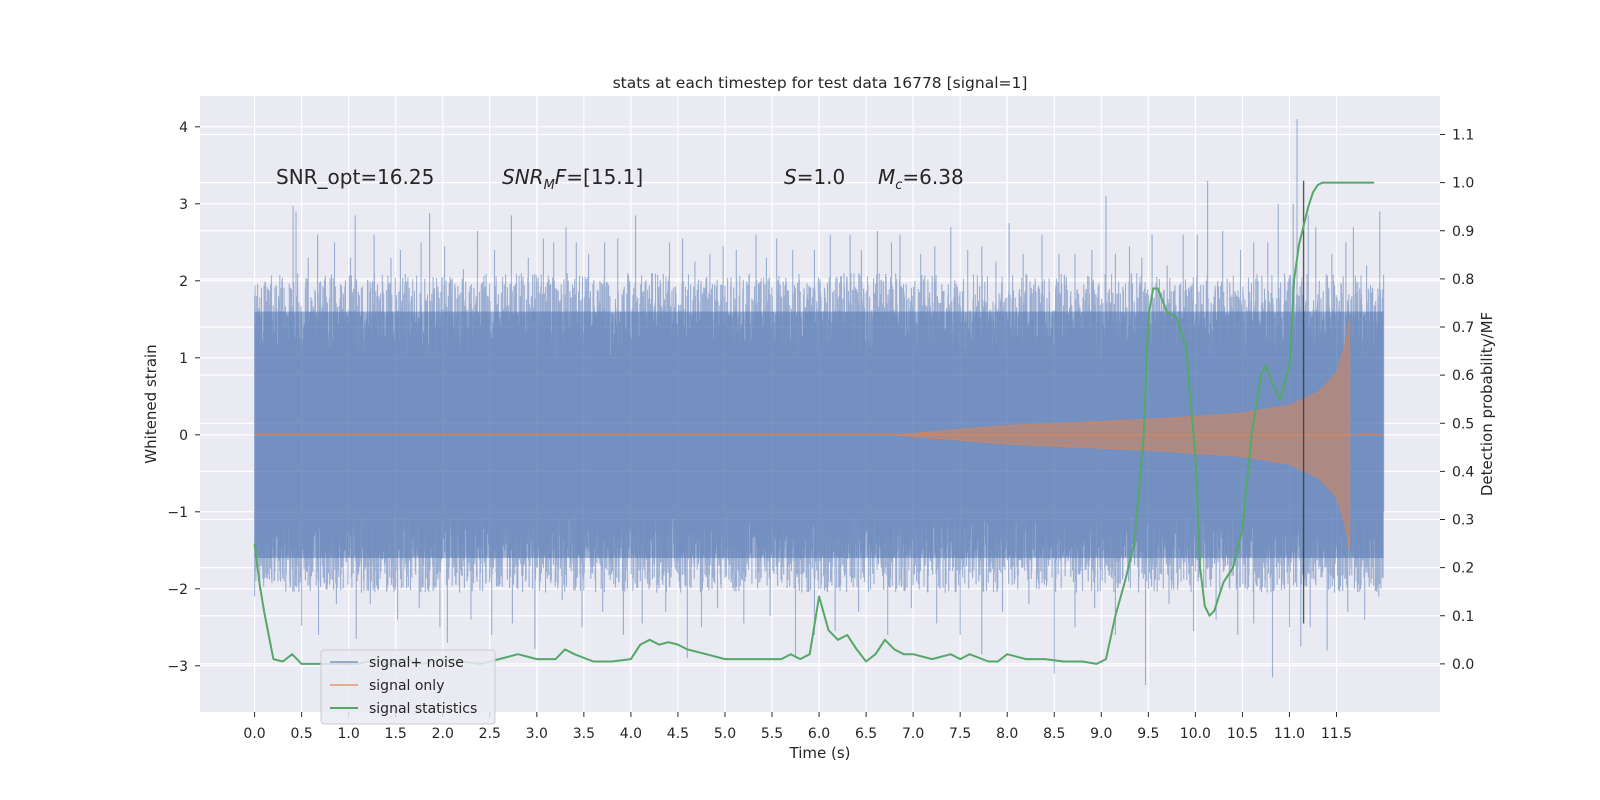  Describe the element at coordinates (819, 734) in the screenshot. I see `x-tick-label: 6.0` at that location.